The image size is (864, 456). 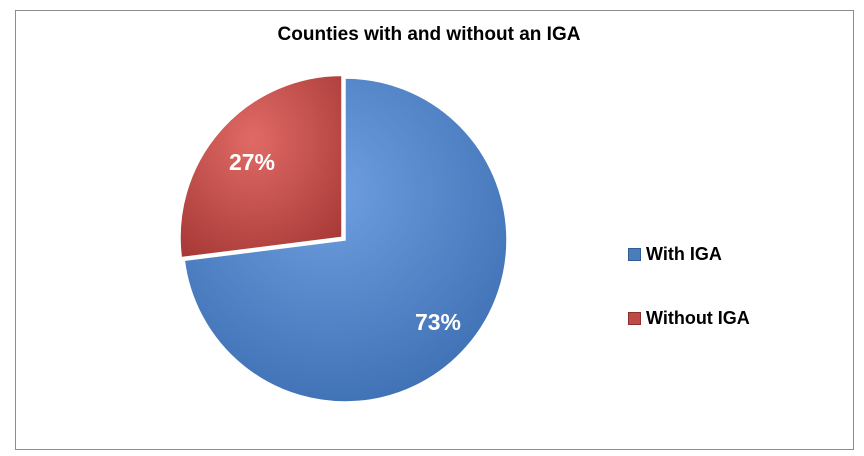 I want to click on legend-swatch-without-iga, so click(x=634, y=318).